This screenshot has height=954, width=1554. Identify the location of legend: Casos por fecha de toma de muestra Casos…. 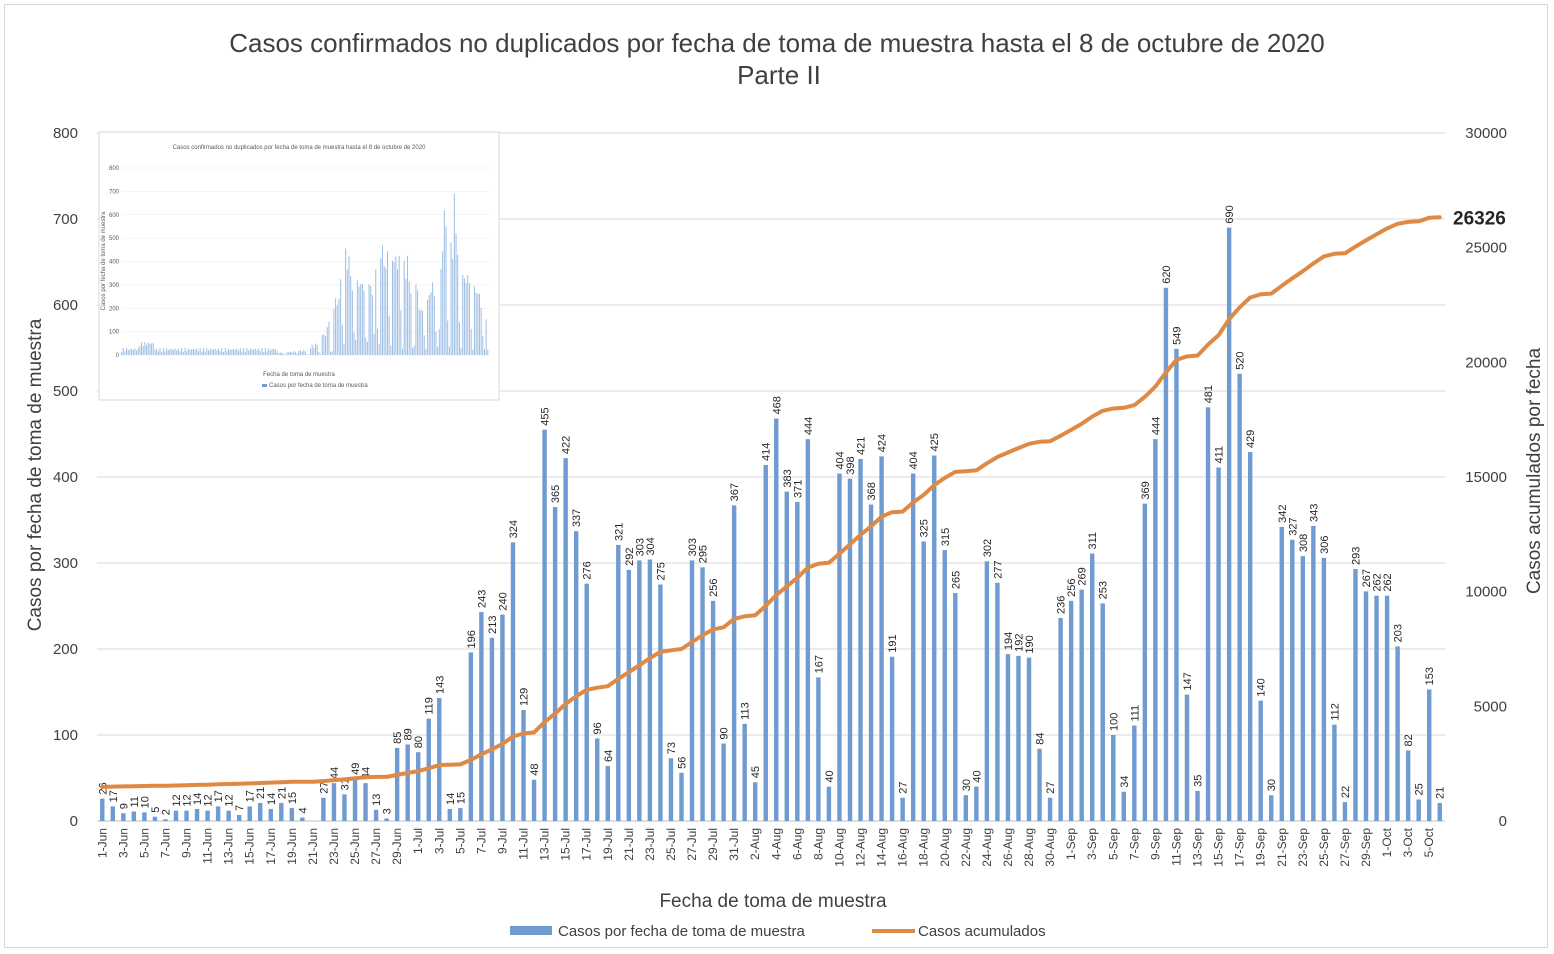
(778, 931).